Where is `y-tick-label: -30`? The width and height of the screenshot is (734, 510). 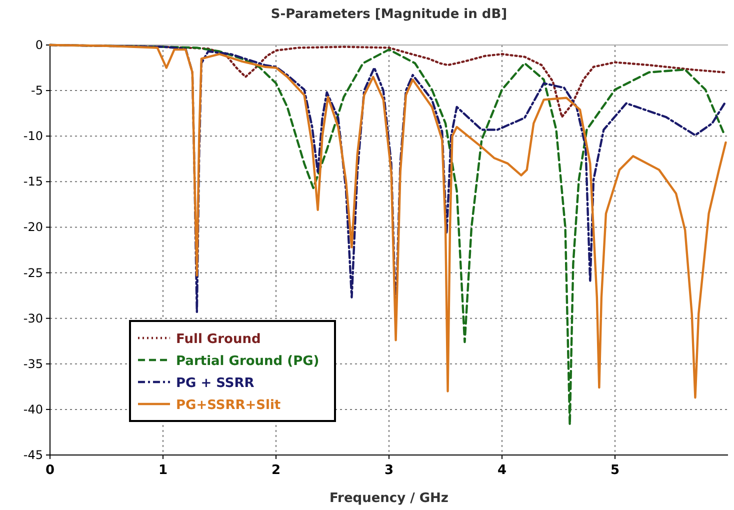
y-tick-label: -30 is located at coordinates (33, 318).